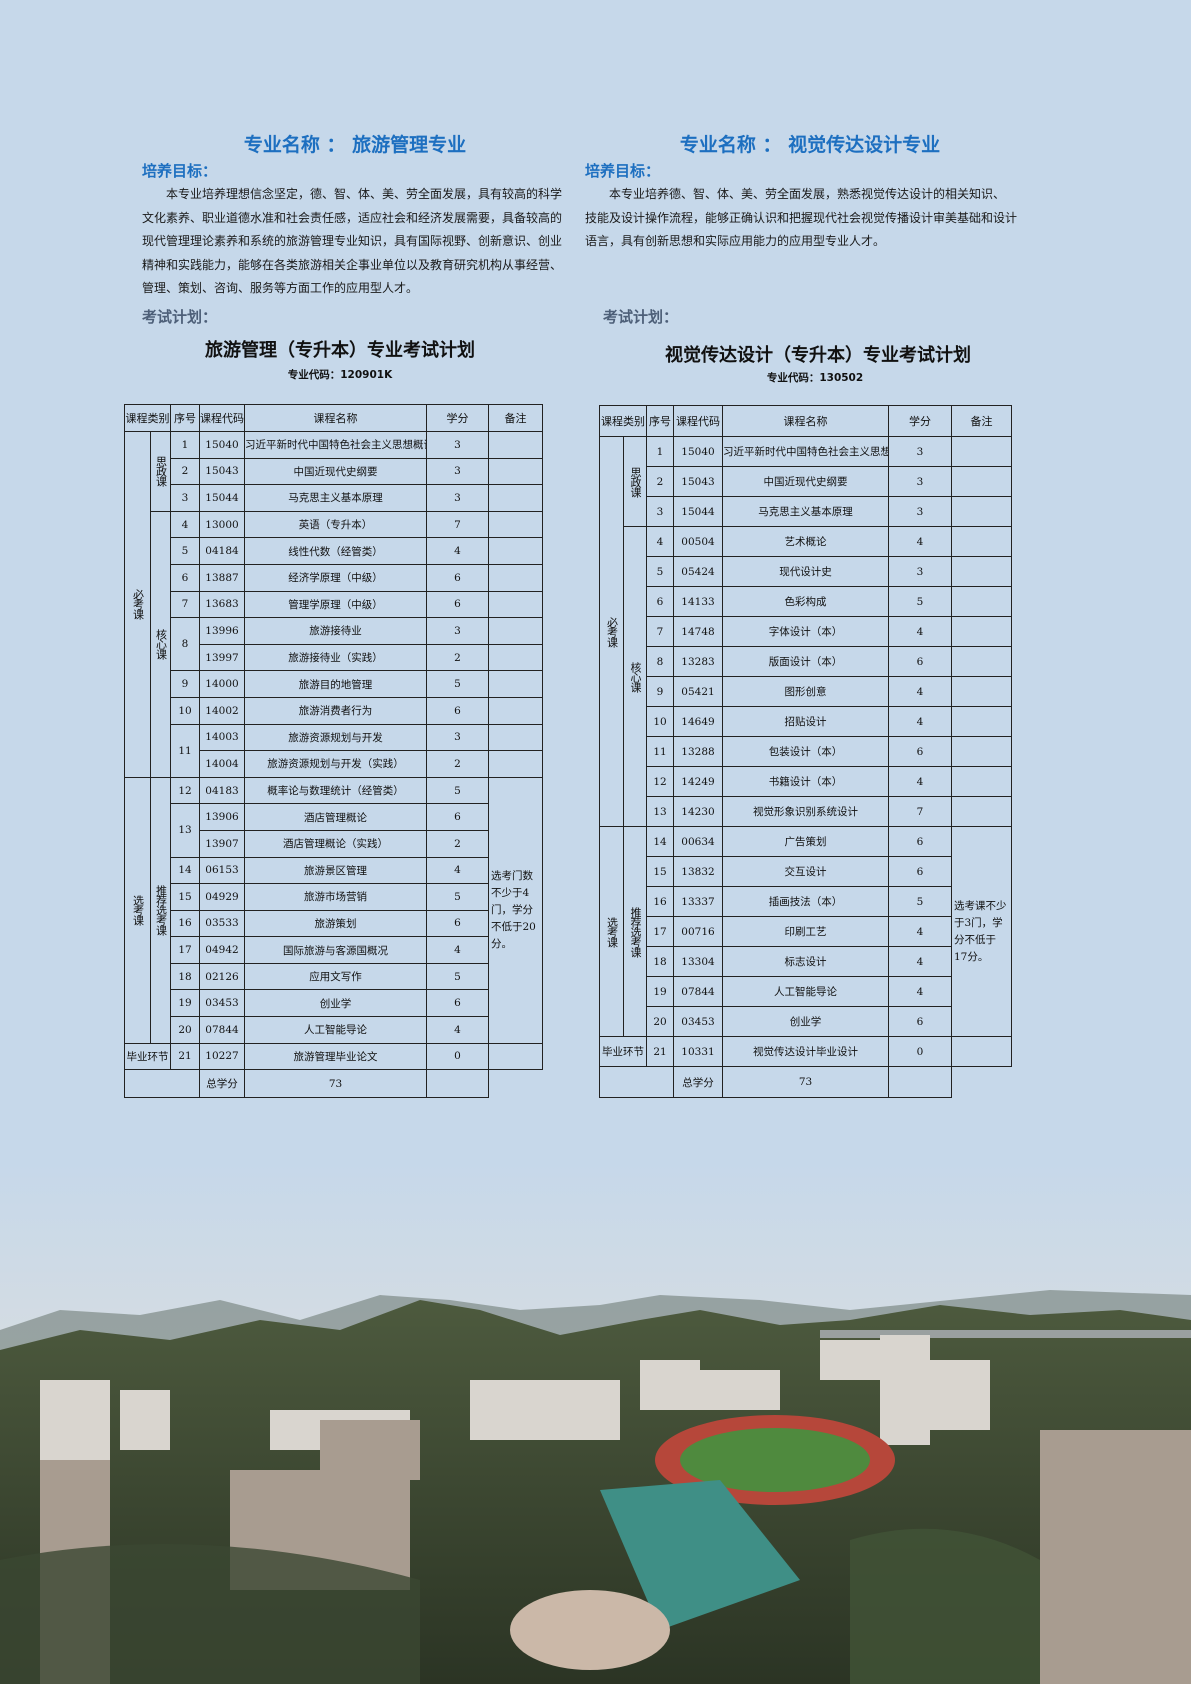  Describe the element at coordinates (805, 931) in the screenshot. I see `table-row: 选考课 推荐选考课 14 00634 广告策划 6 选考课不少于3门，学分不低于17分。` at that location.